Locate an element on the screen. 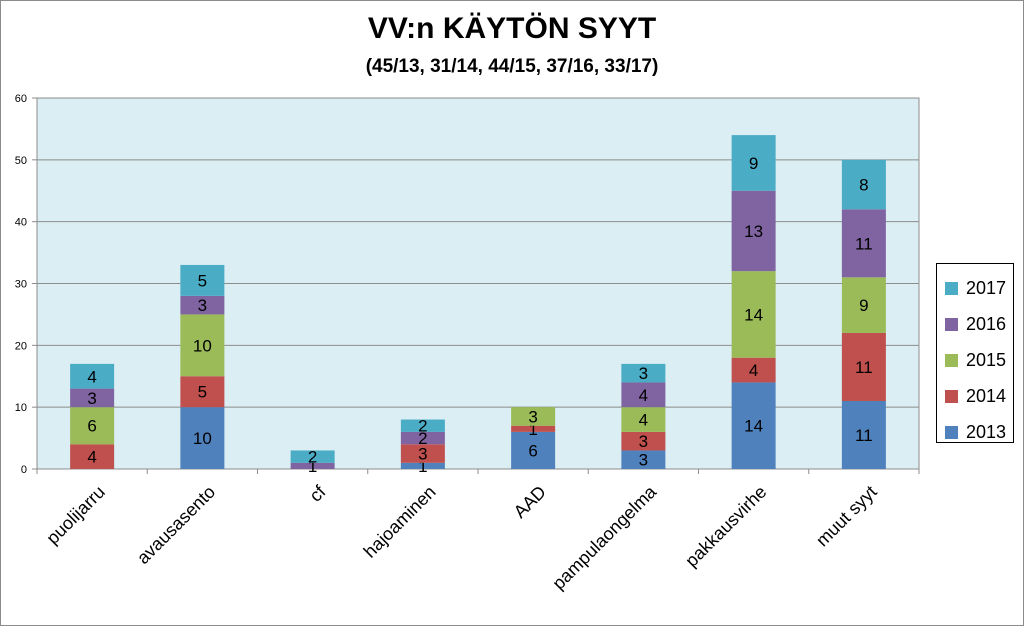  legend-label: 2014 is located at coordinates (986, 395).